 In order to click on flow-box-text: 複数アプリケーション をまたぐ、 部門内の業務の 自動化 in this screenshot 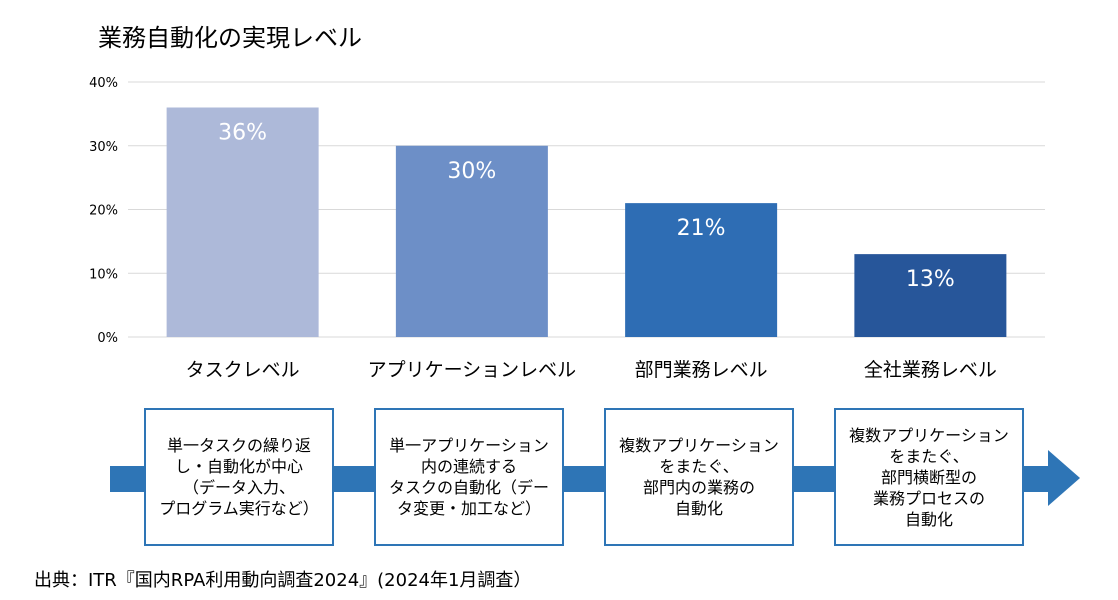, I will do `click(699, 477)`.